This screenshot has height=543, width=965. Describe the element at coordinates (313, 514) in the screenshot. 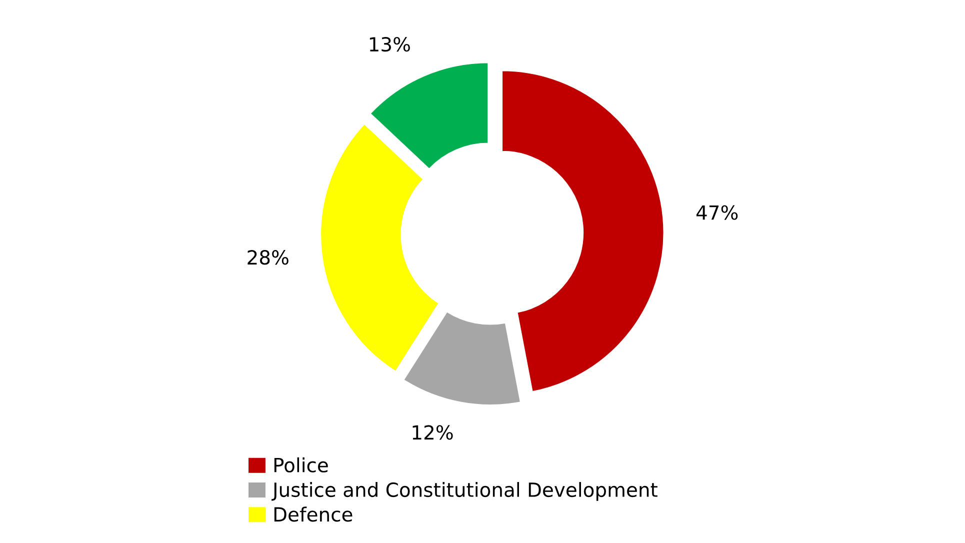

I see `legend-label: Defence` at that location.